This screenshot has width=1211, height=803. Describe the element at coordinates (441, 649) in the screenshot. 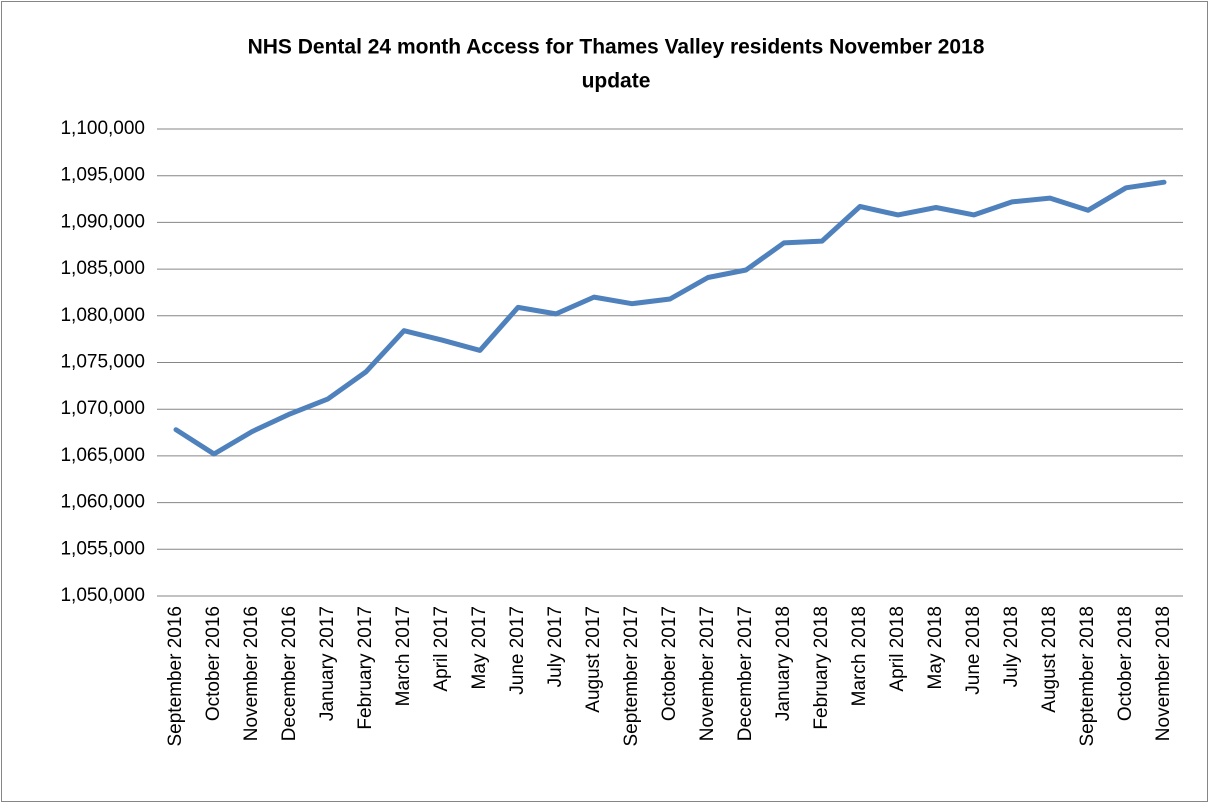

I see `x-tick-label: April 2017` at that location.